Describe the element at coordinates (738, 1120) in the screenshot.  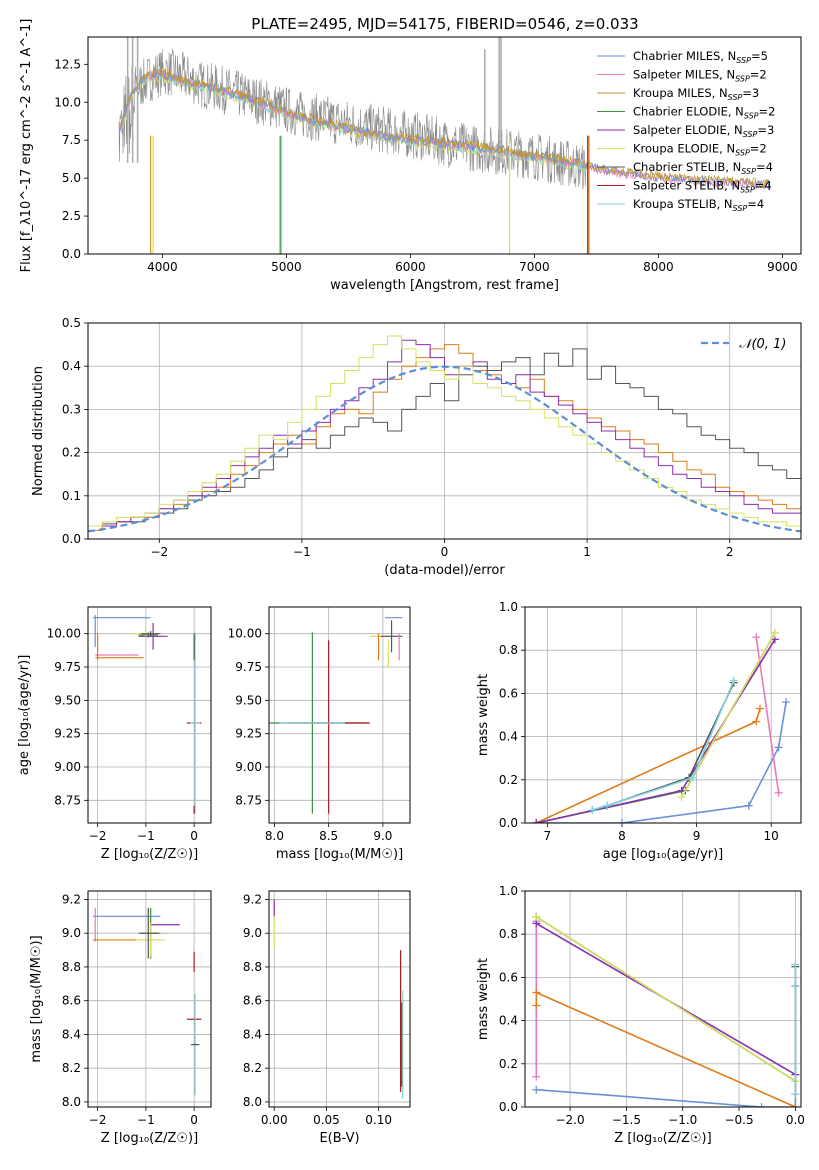
I see `x-tick-label: −0.5` at that location.